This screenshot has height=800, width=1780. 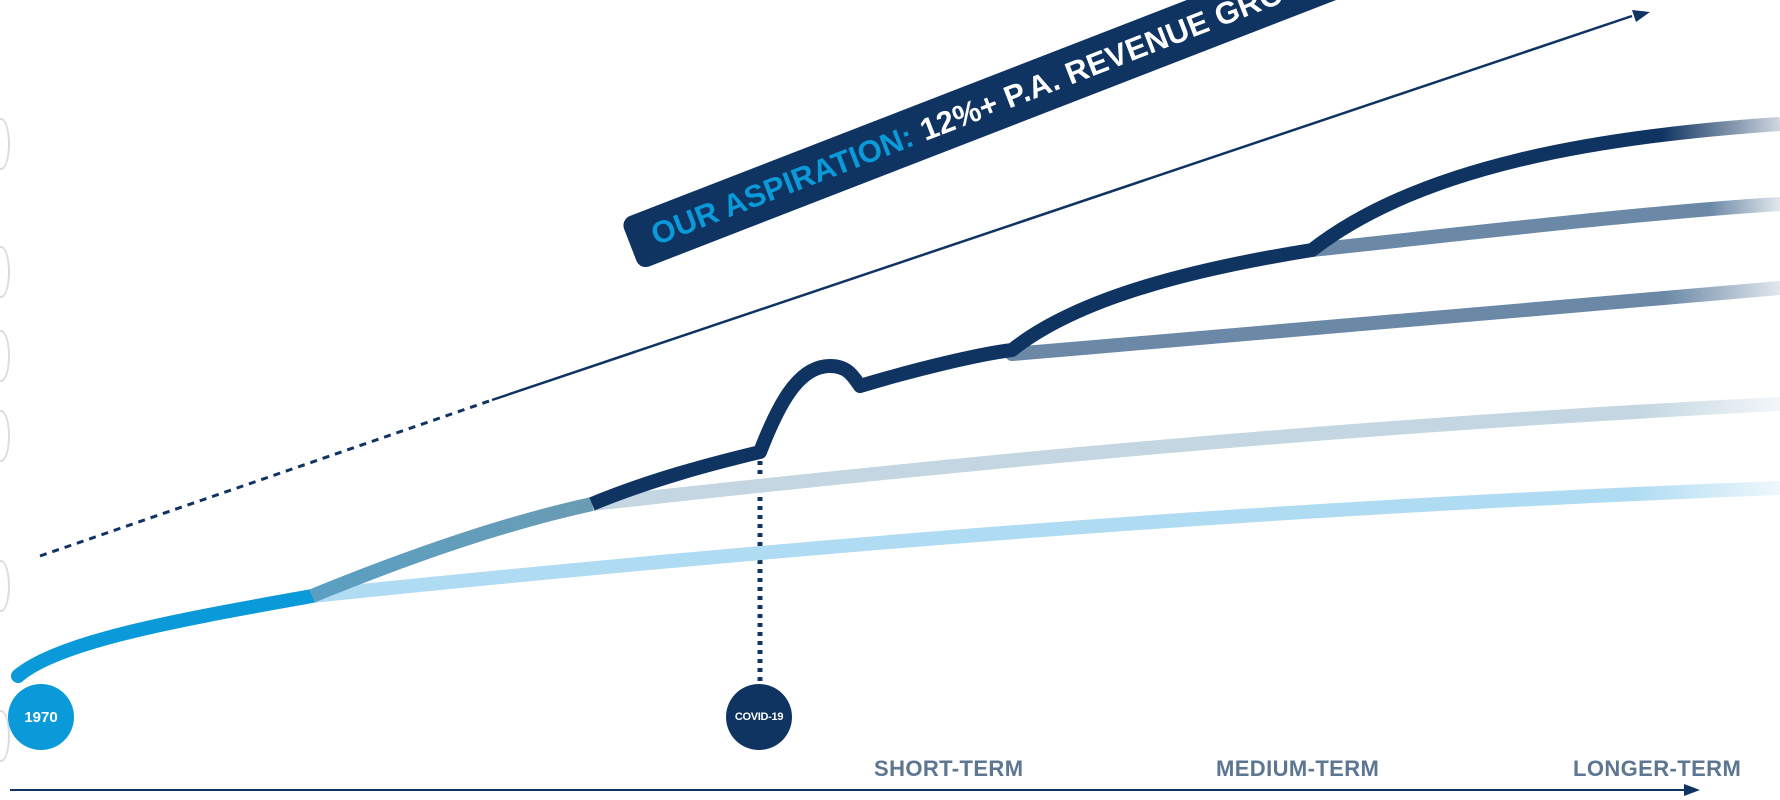 I want to click on scenario-line-low, so click(x=1042, y=542).